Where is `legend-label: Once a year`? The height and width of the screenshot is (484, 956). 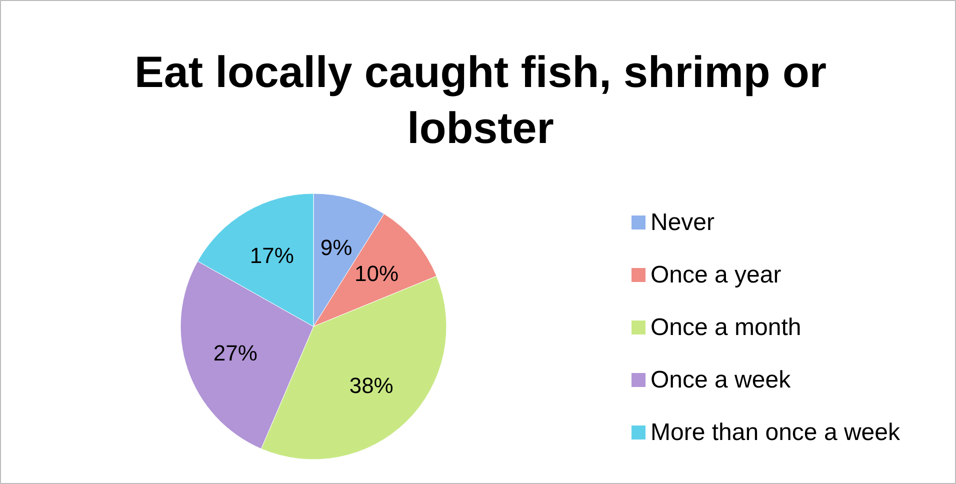 legend-label: Once a year is located at coordinates (716, 275).